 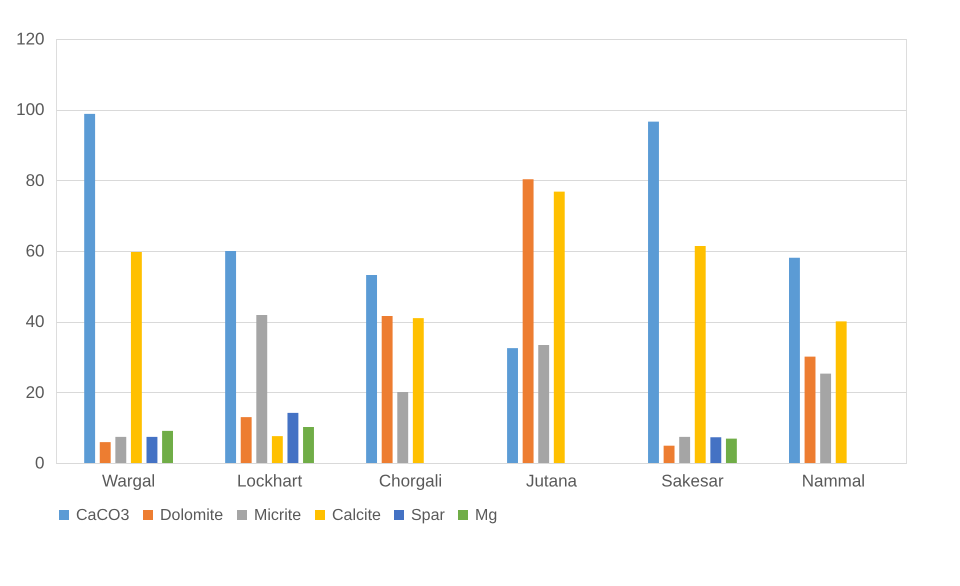 What do you see at coordinates (278, 515) in the screenshot?
I see `legend-label: Micrite` at bounding box center [278, 515].